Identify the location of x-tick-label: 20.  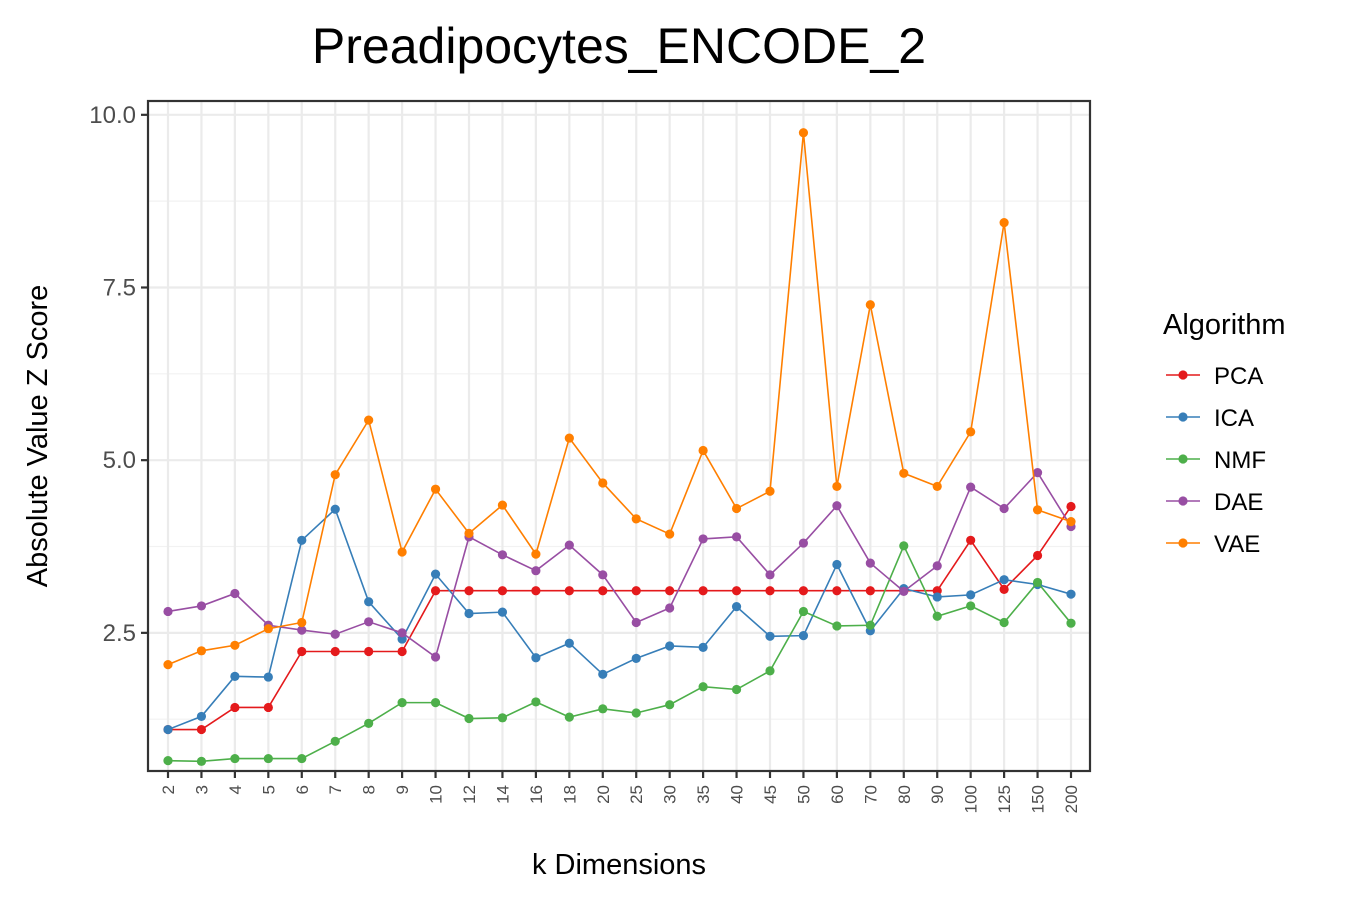
(603, 794).